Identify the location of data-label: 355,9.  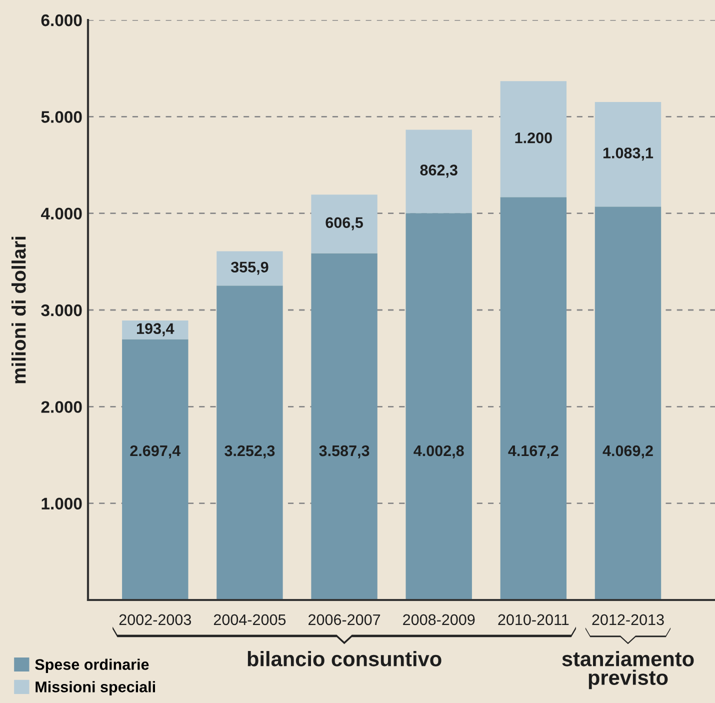
(249, 268).